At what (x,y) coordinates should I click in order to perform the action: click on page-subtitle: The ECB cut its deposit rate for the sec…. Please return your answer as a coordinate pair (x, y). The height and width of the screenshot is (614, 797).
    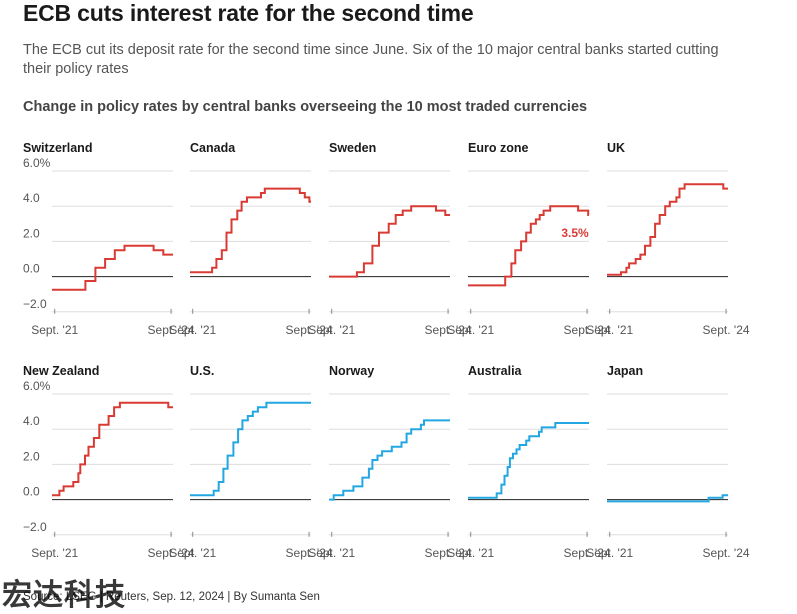
    Looking at the image, I should click on (371, 59).